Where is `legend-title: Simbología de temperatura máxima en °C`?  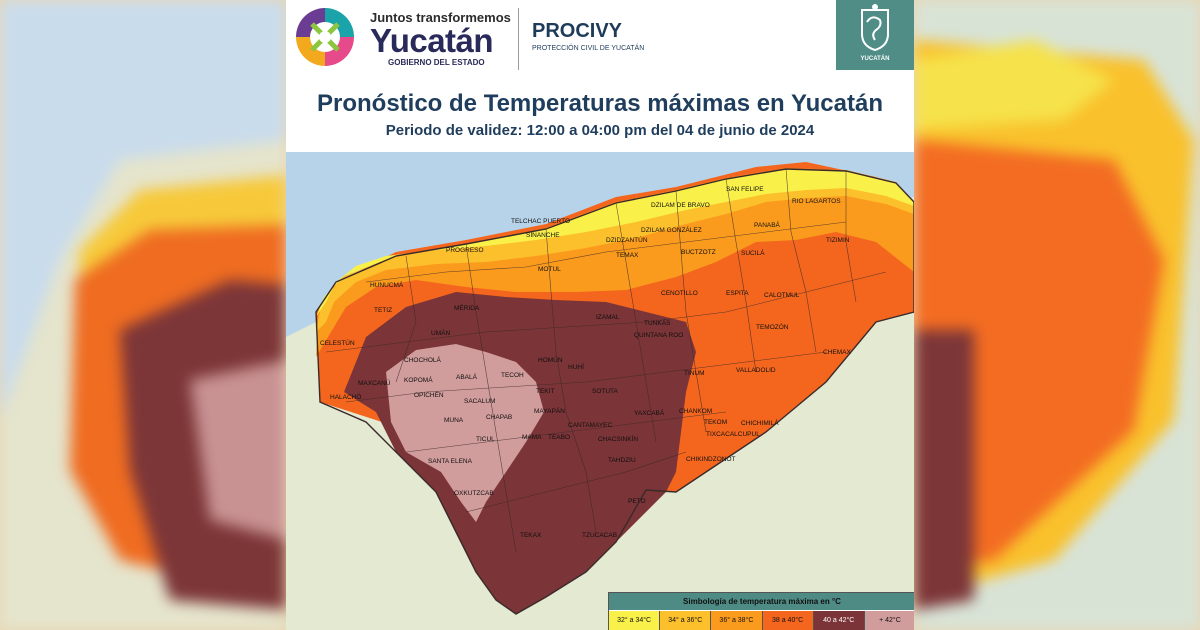
legend-title: Simbología de temperatura máxima en °C is located at coordinates (761, 601).